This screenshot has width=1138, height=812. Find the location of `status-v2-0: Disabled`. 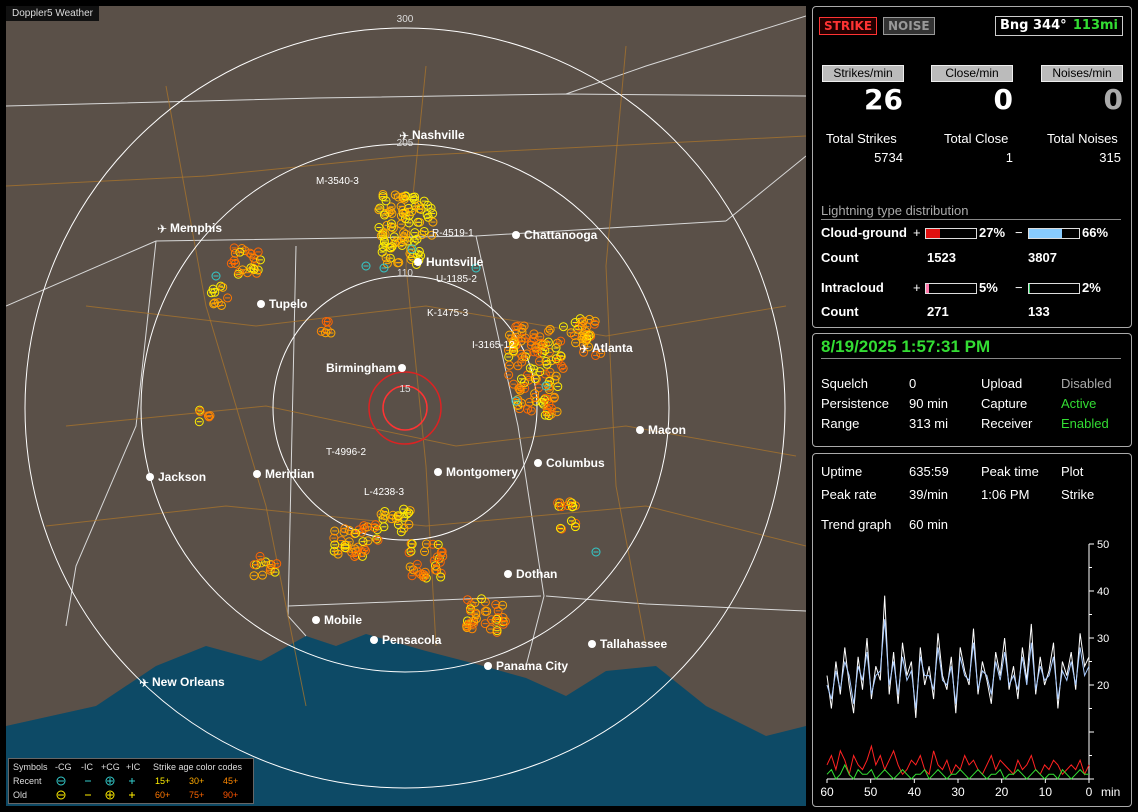

status-v2-0: Disabled is located at coordinates (1086, 383).